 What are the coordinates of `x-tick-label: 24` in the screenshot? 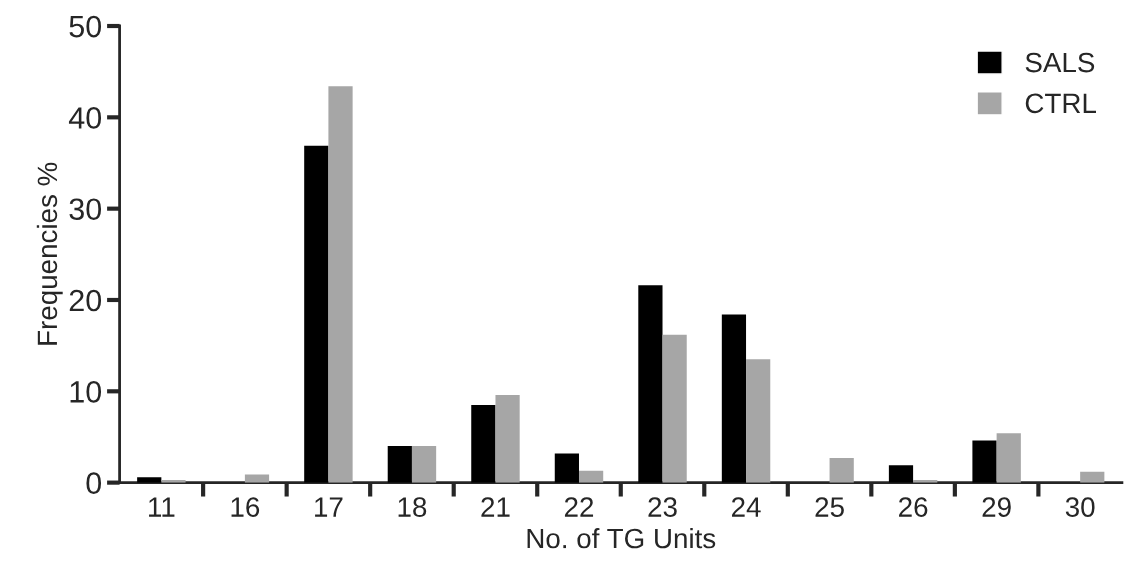 It's located at (746, 507).